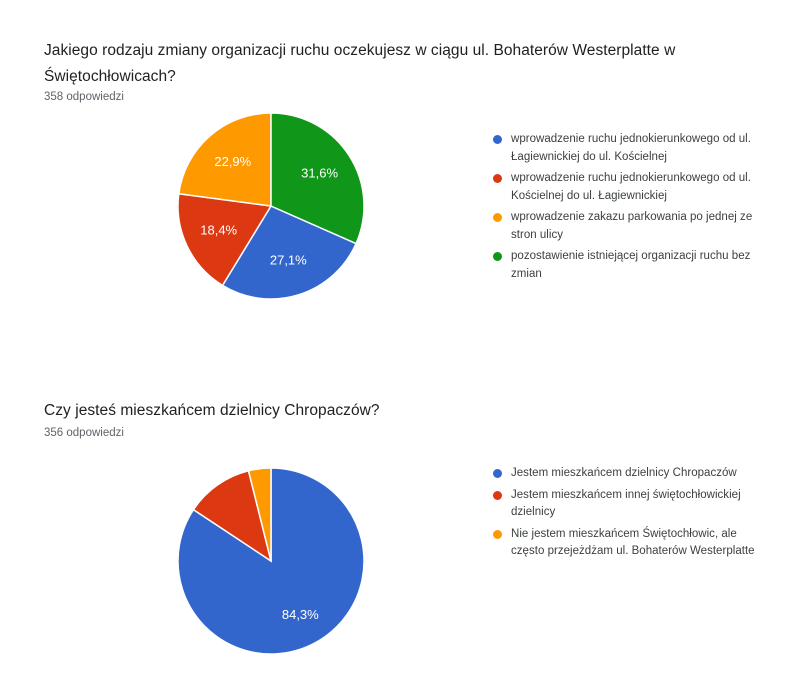  Describe the element at coordinates (288, 260) in the screenshot. I see `pie-slice-percent-label: 27,1%` at that location.